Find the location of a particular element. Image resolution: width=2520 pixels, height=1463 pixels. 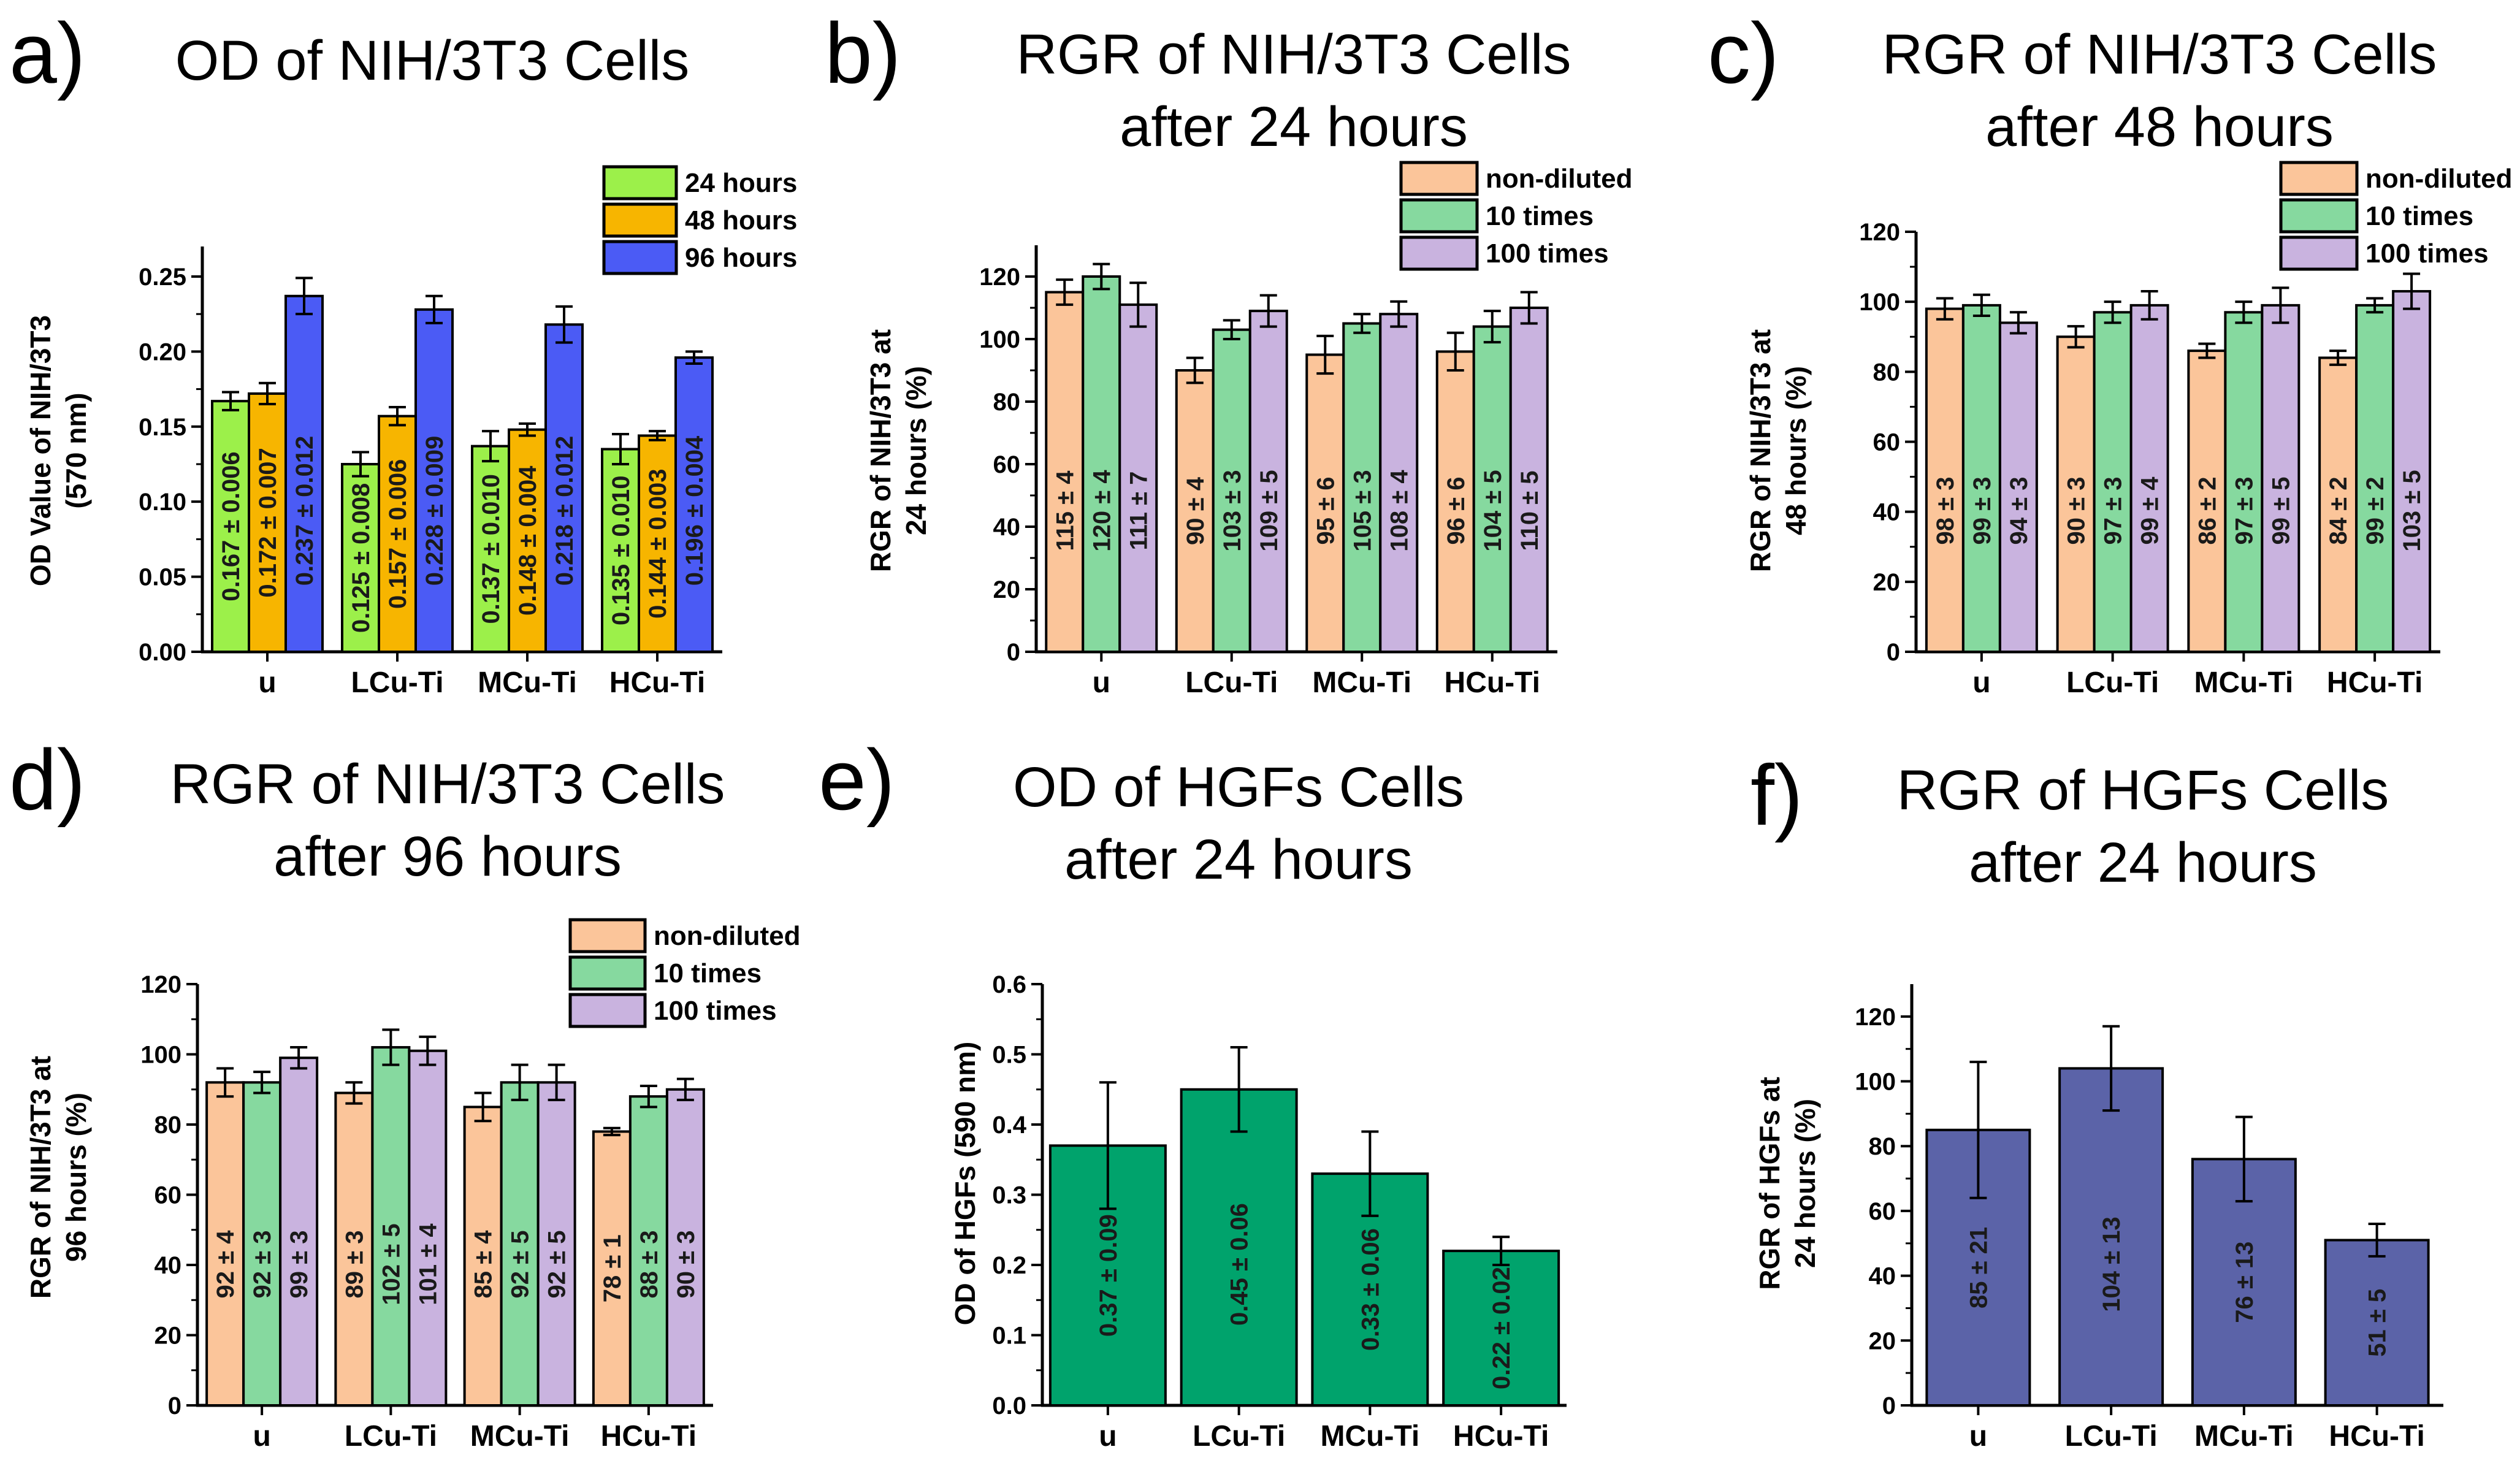

data-label: 76 ± 13 is located at coordinates (2244, 1282).